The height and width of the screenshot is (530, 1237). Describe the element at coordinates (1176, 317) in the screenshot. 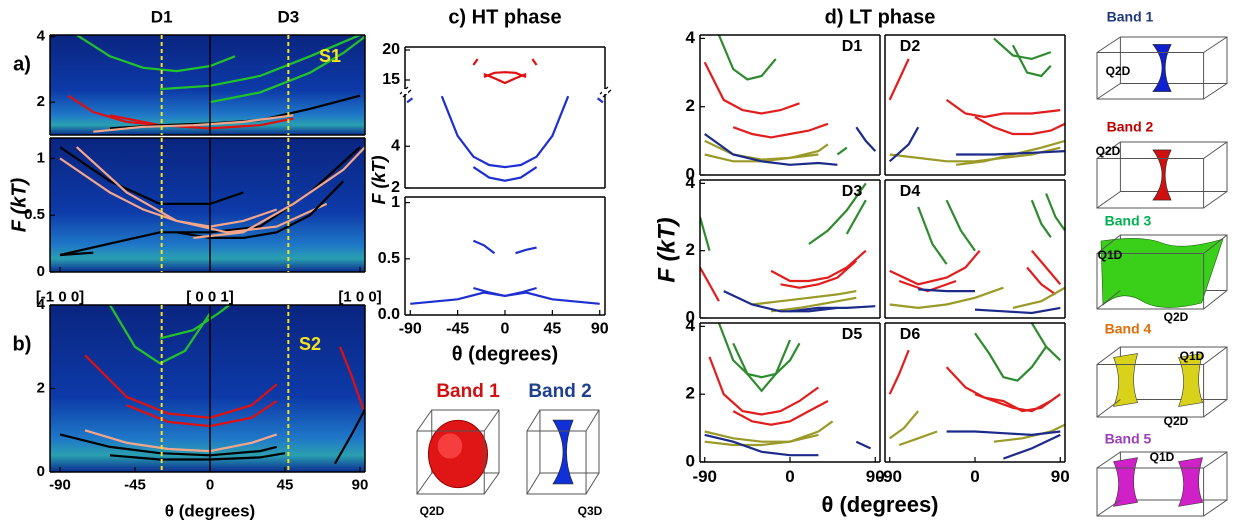

I see `dimensionality-label: Q2D` at that location.